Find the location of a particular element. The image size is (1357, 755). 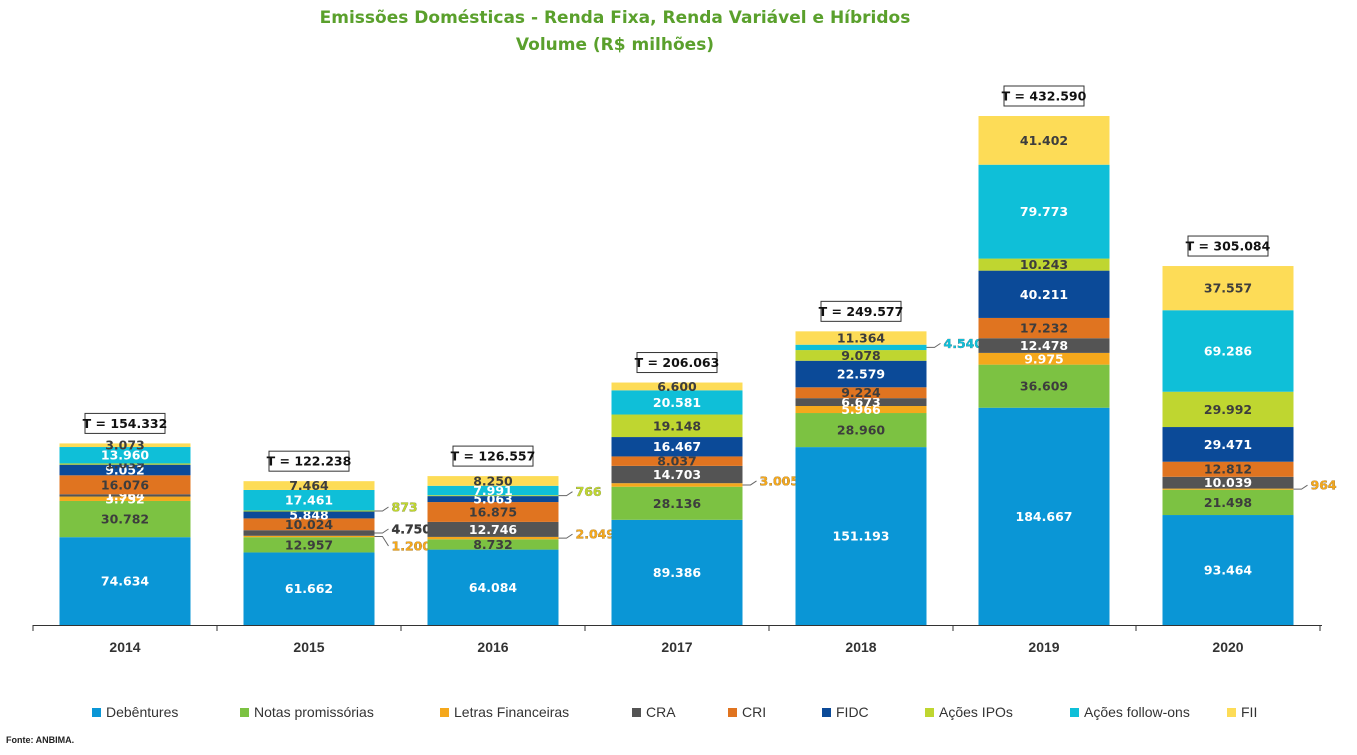

data-label: 9.975 is located at coordinates (1044, 358).